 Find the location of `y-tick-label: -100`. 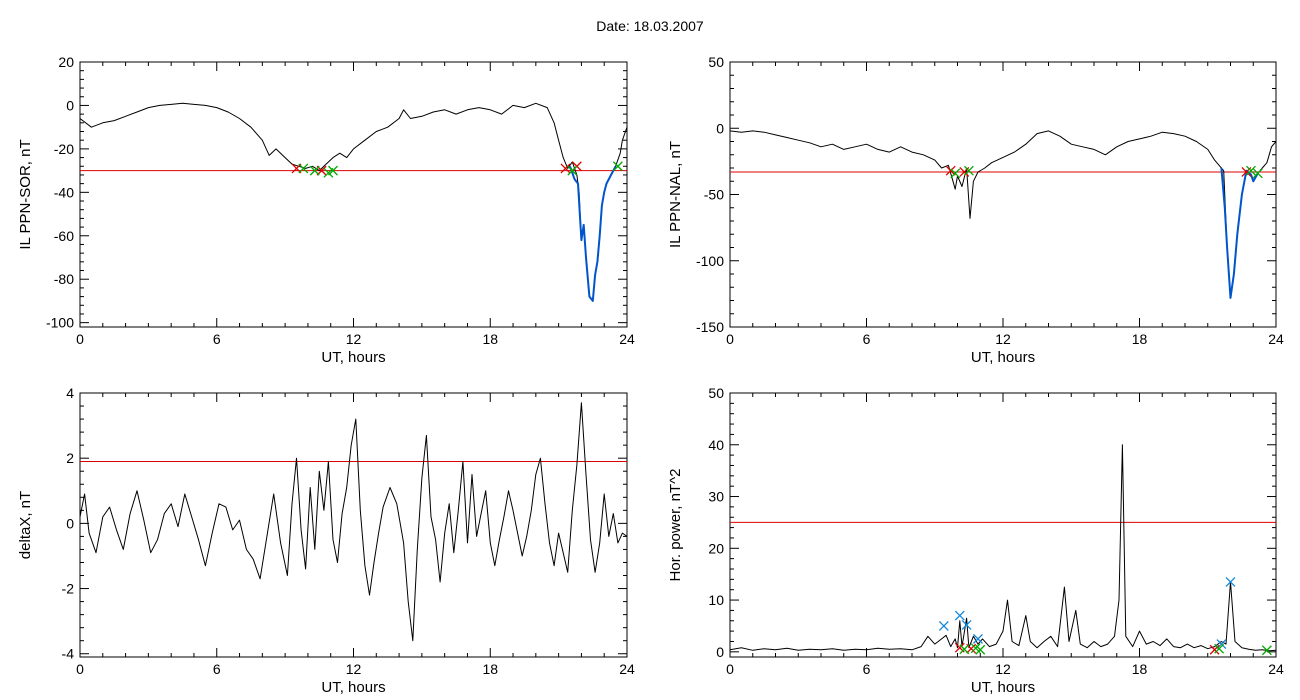

y-tick-label: -100 is located at coordinates (710, 261).